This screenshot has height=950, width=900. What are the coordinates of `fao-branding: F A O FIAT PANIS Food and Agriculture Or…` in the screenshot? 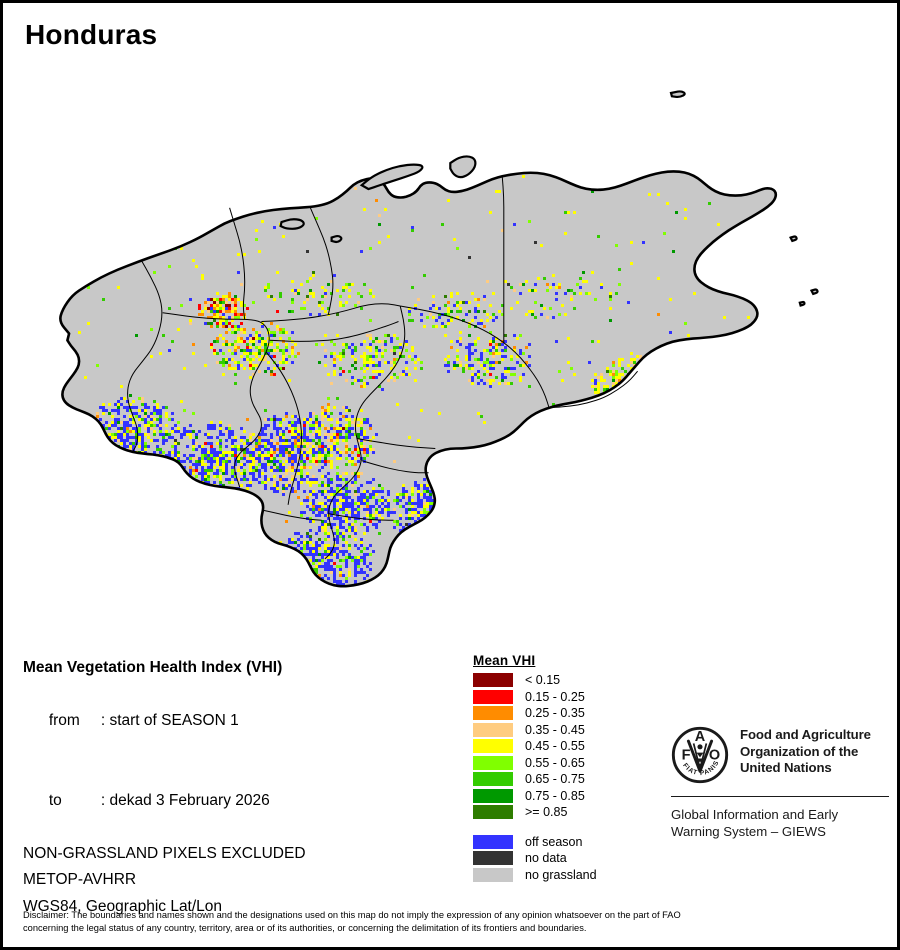 It's located at (780, 783).